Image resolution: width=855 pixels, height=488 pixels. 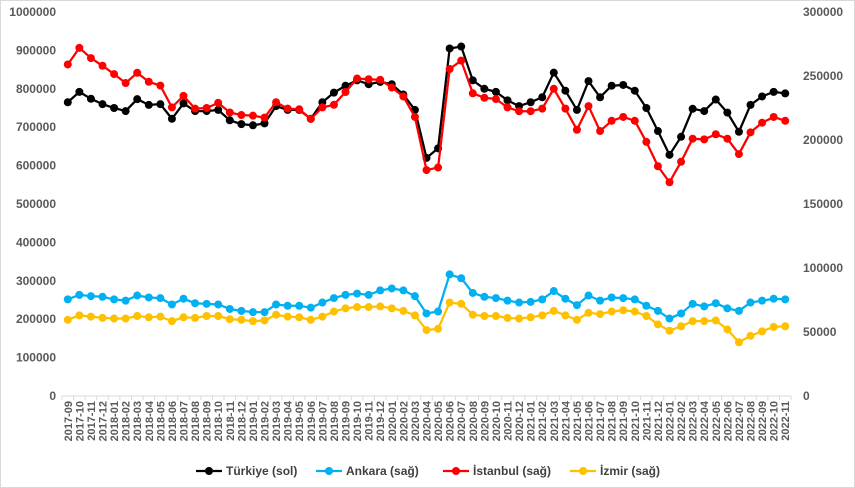 I want to click on legend-marker, so click(x=583, y=471).